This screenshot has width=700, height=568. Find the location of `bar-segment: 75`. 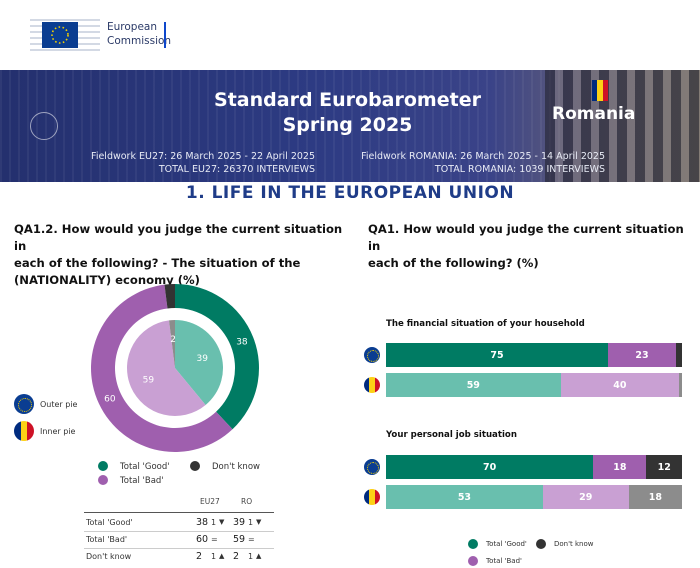

bar-segment: 75 is located at coordinates (497, 355).